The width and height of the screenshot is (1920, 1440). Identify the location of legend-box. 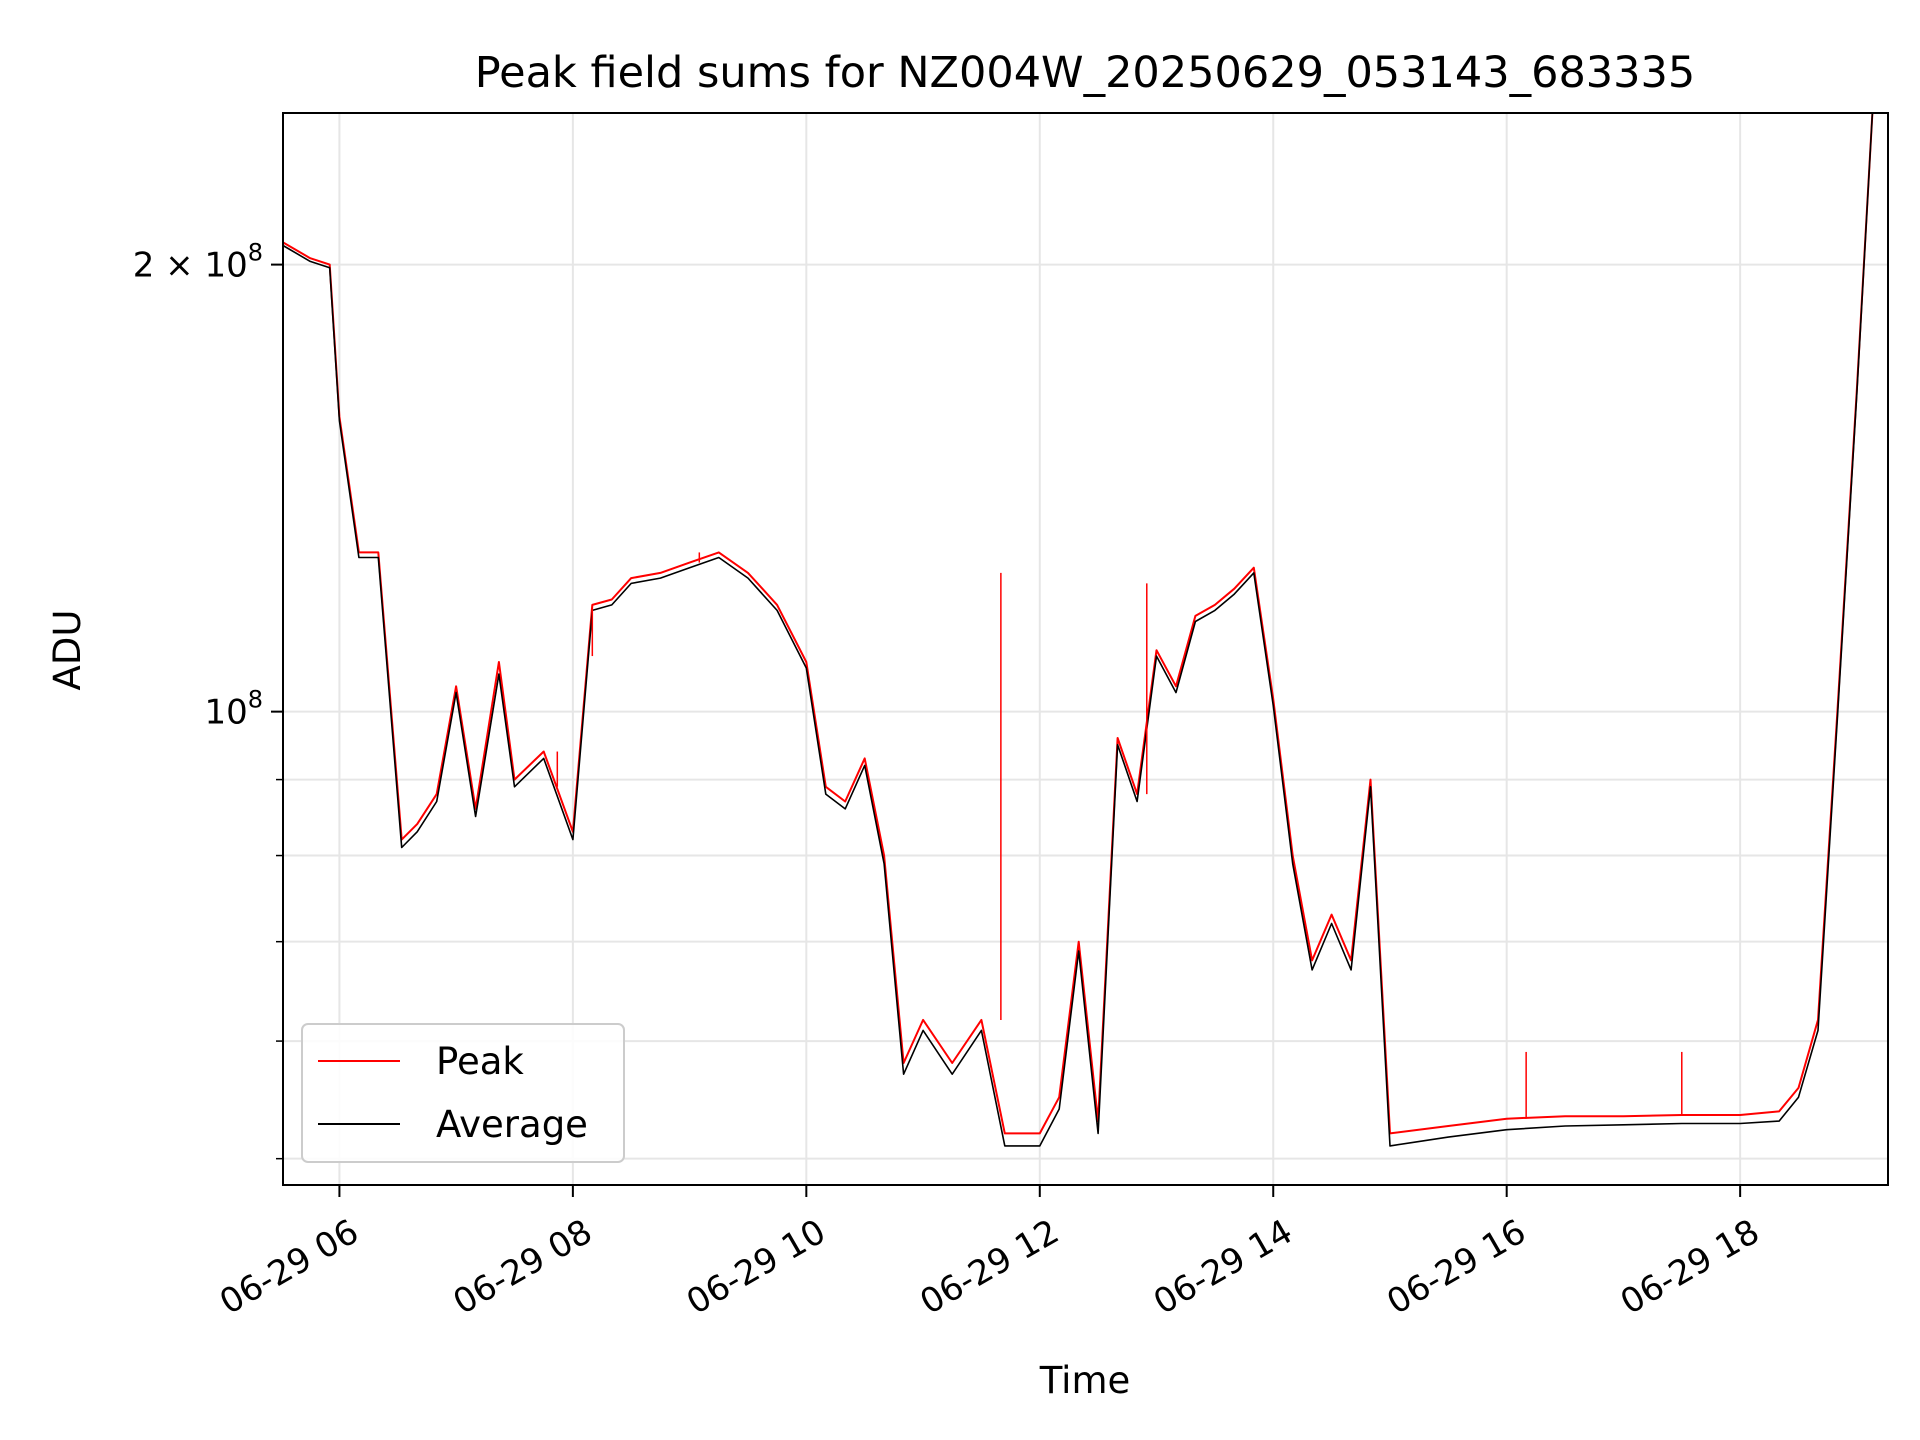
(463, 1093).